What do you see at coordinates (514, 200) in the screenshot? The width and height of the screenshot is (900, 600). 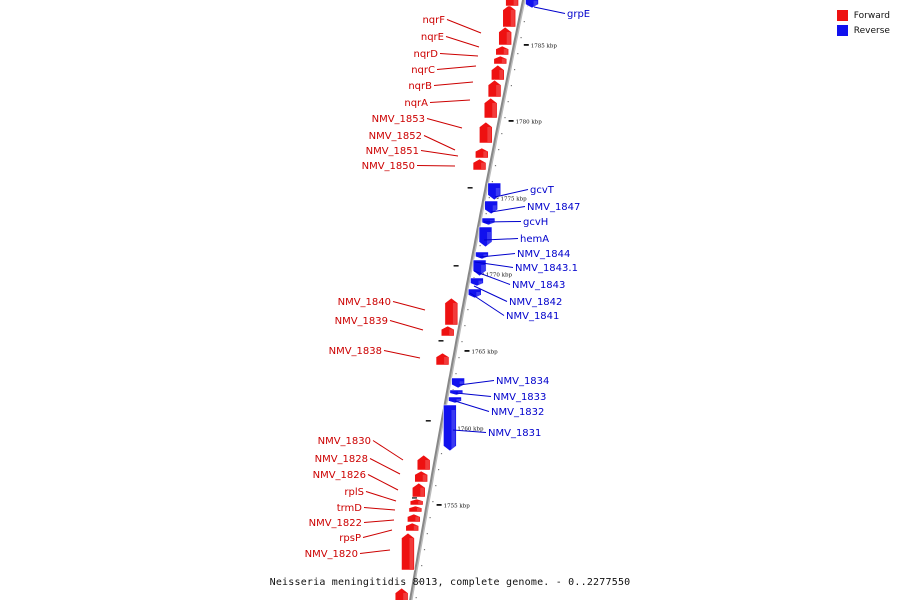 I see `scale-mark-label: 1775 kbp` at bounding box center [514, 200].